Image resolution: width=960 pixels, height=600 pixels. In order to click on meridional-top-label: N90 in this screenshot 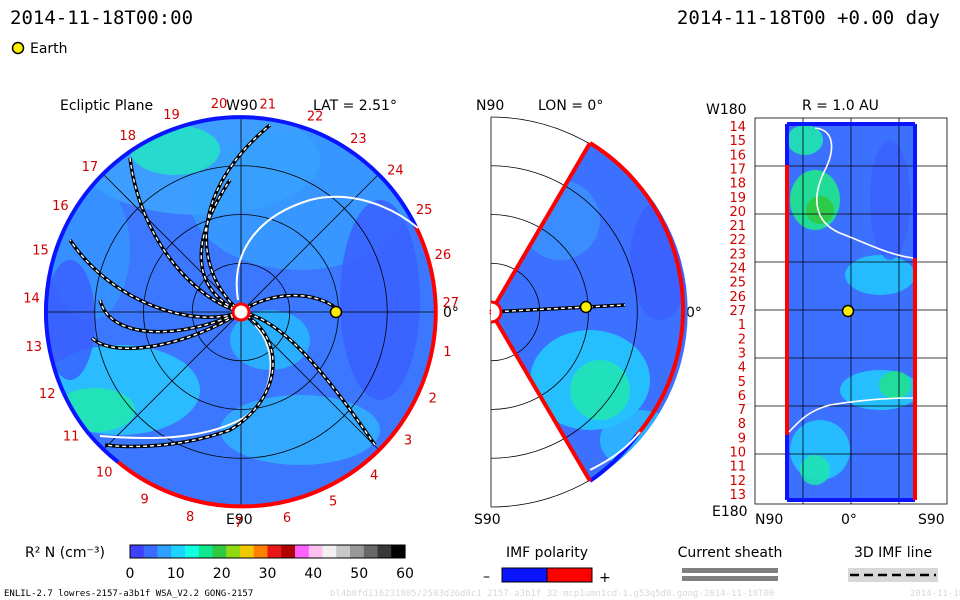, I will do `click(490, 106)`.